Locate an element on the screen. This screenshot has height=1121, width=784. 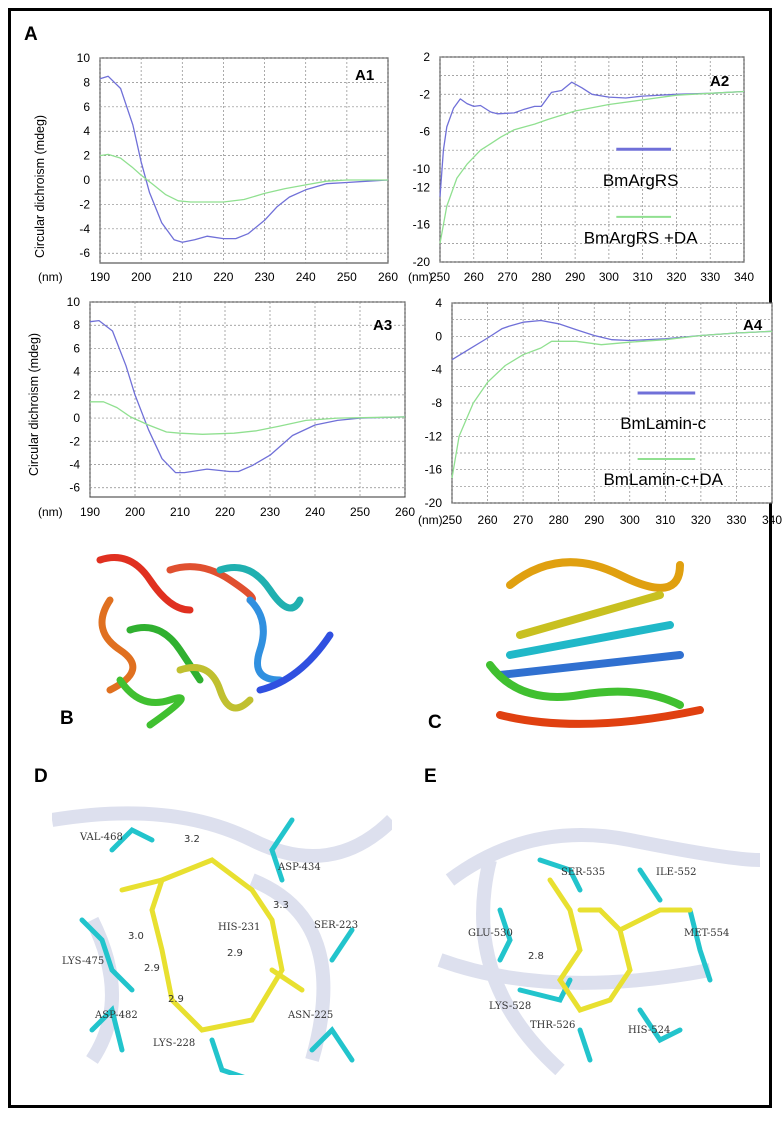
chart-title: A4 is located at coordinates (753, 325).